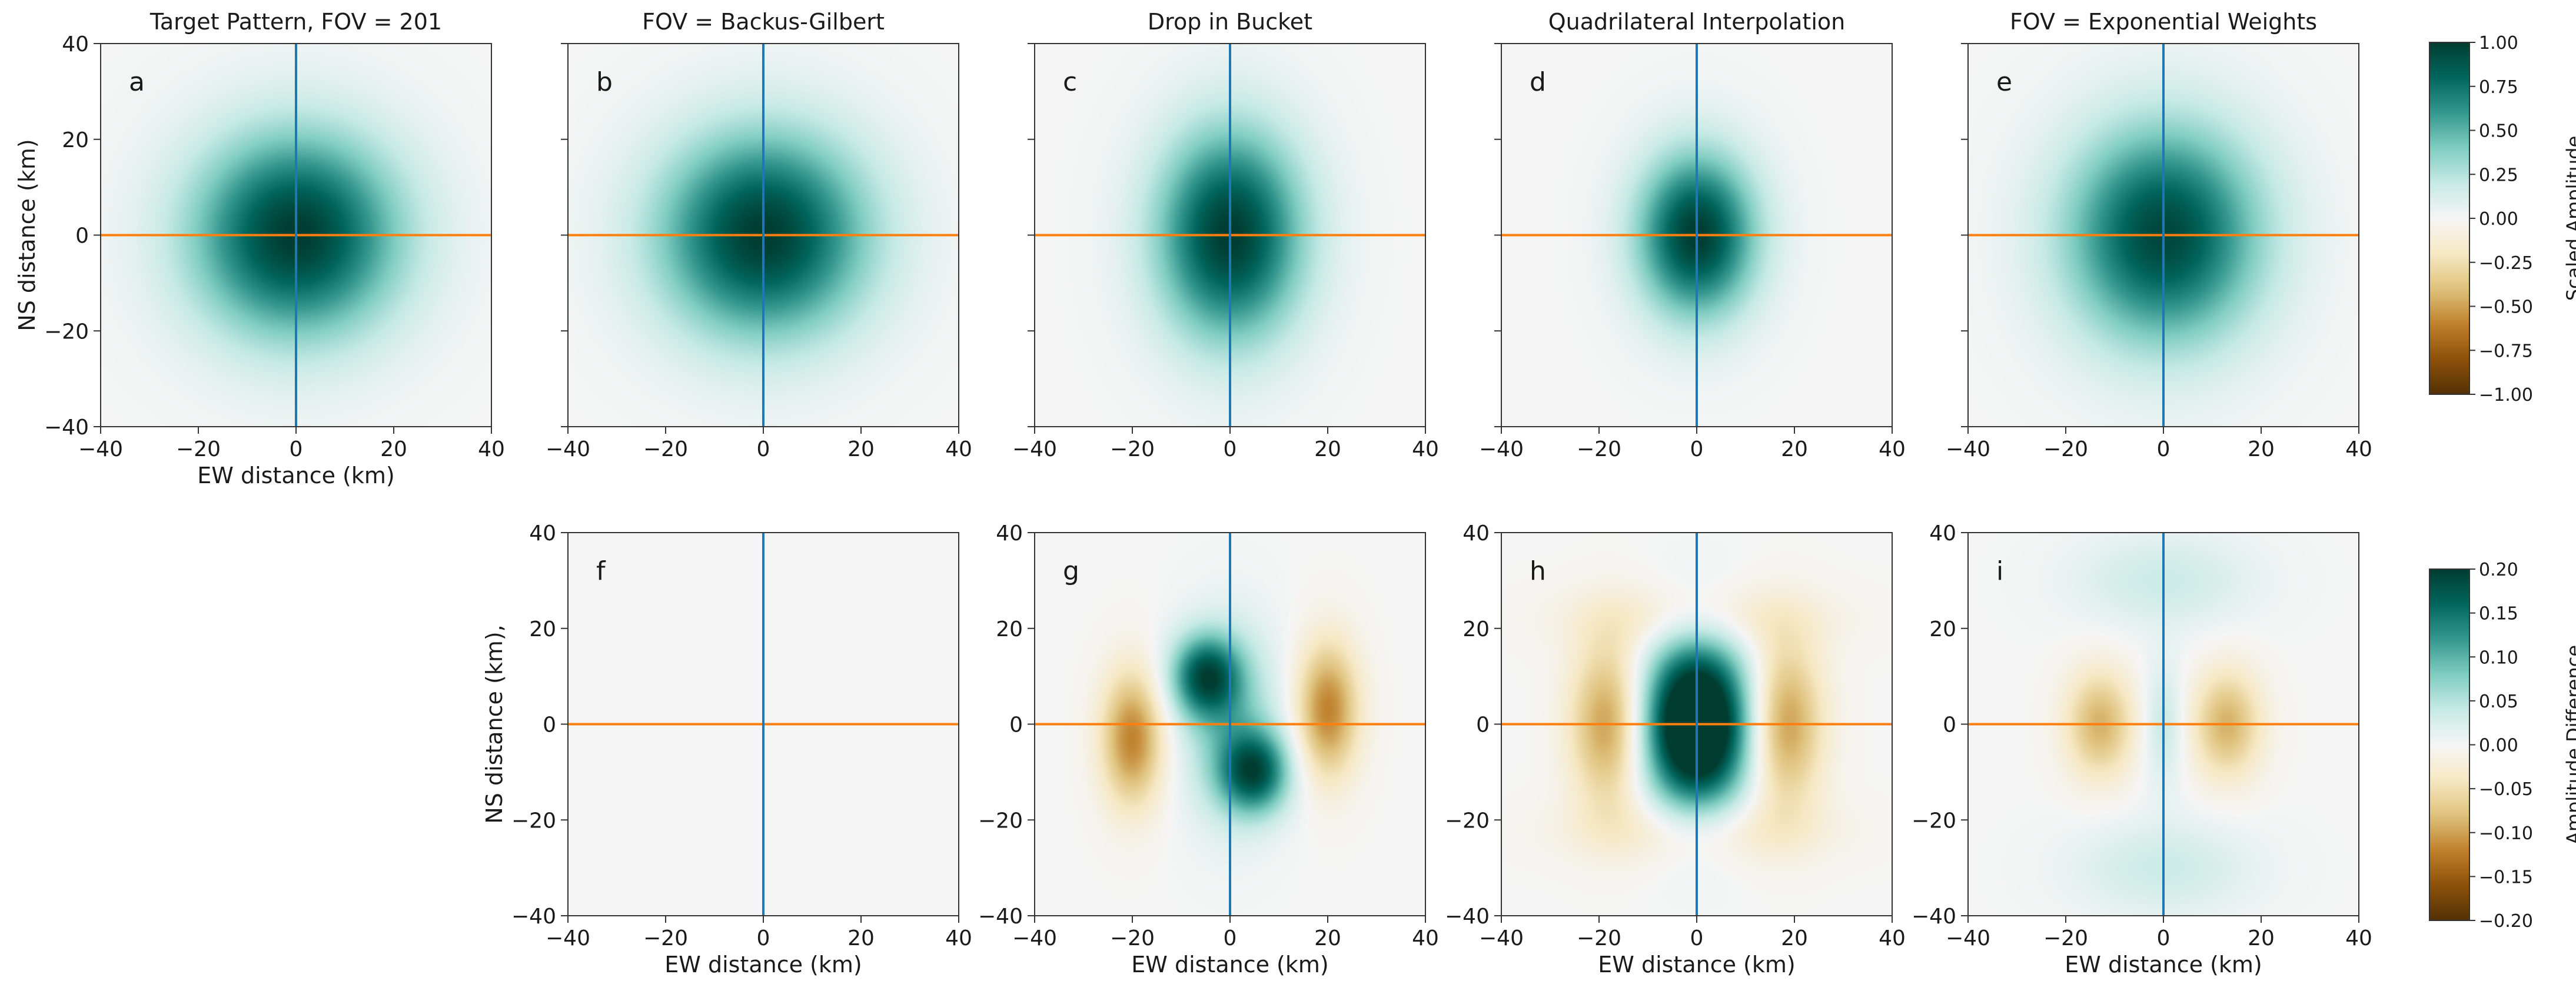 This screenshot has width=2576, height=994. Describe the element at coordinates (604, 82) in the screenshot. I see `panel-letter: b` at that location.